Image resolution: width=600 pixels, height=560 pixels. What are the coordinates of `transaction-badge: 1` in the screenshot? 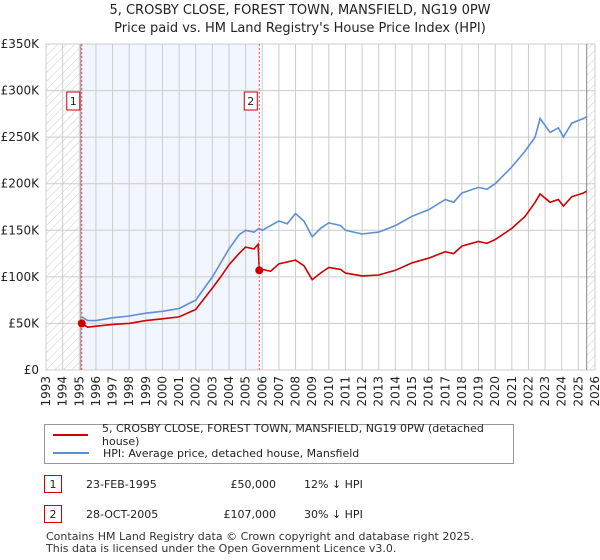 It's located at (53, 484).